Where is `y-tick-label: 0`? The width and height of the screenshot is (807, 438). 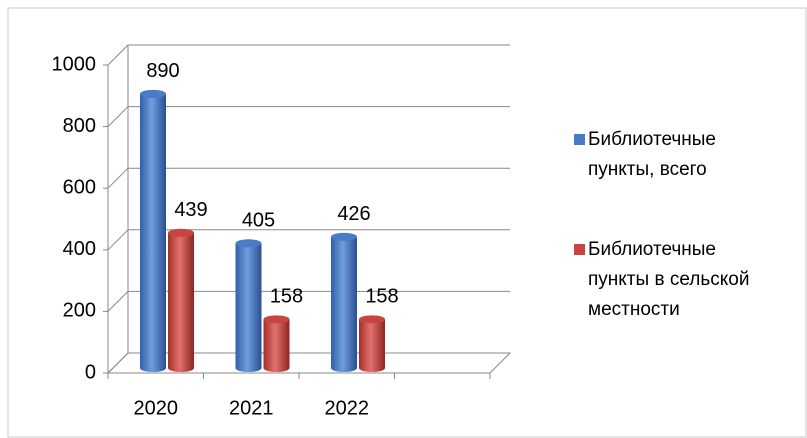
y-tick-label: 0 is located at coordinates (90, 372).